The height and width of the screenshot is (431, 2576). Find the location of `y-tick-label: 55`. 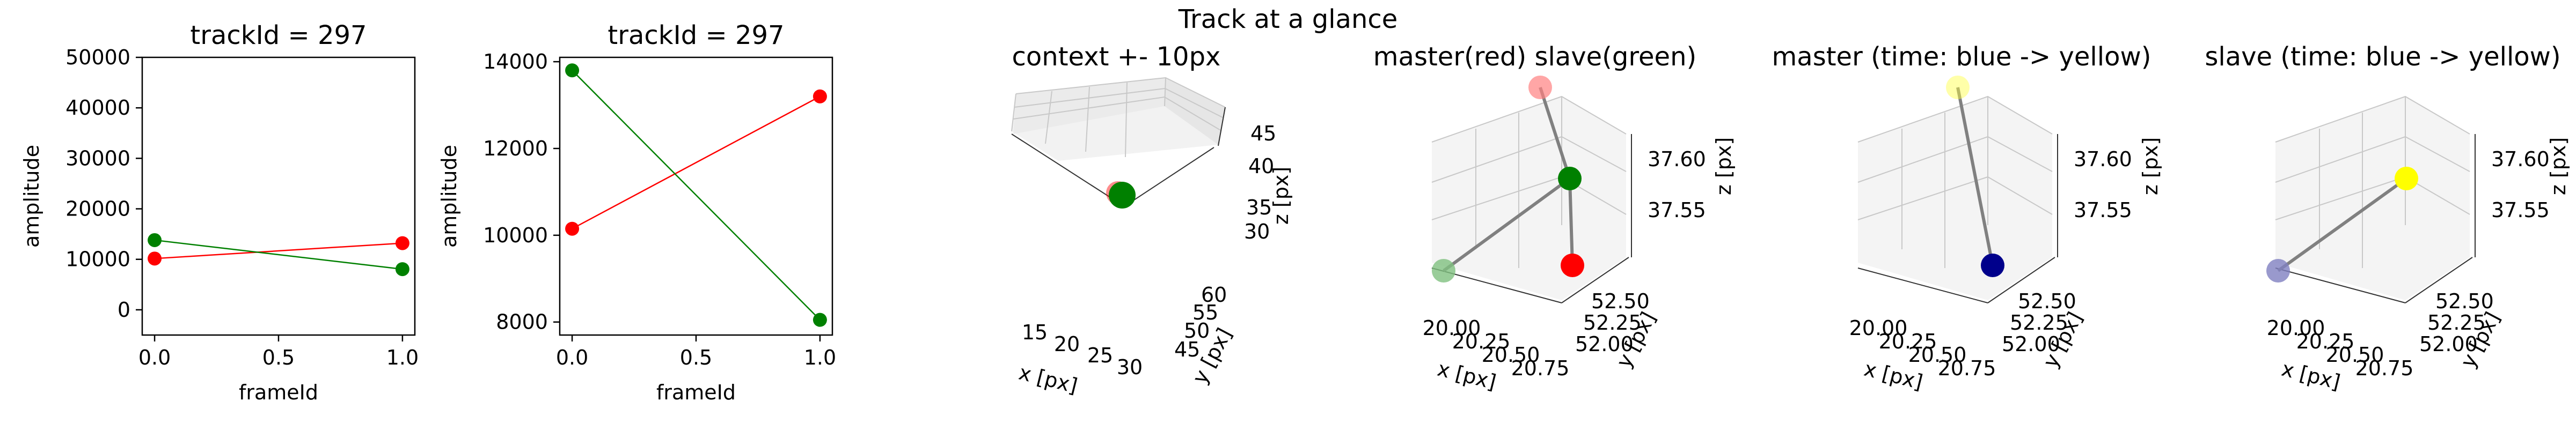

y-tick-label: 55 is located at coordinates (1205, 312).